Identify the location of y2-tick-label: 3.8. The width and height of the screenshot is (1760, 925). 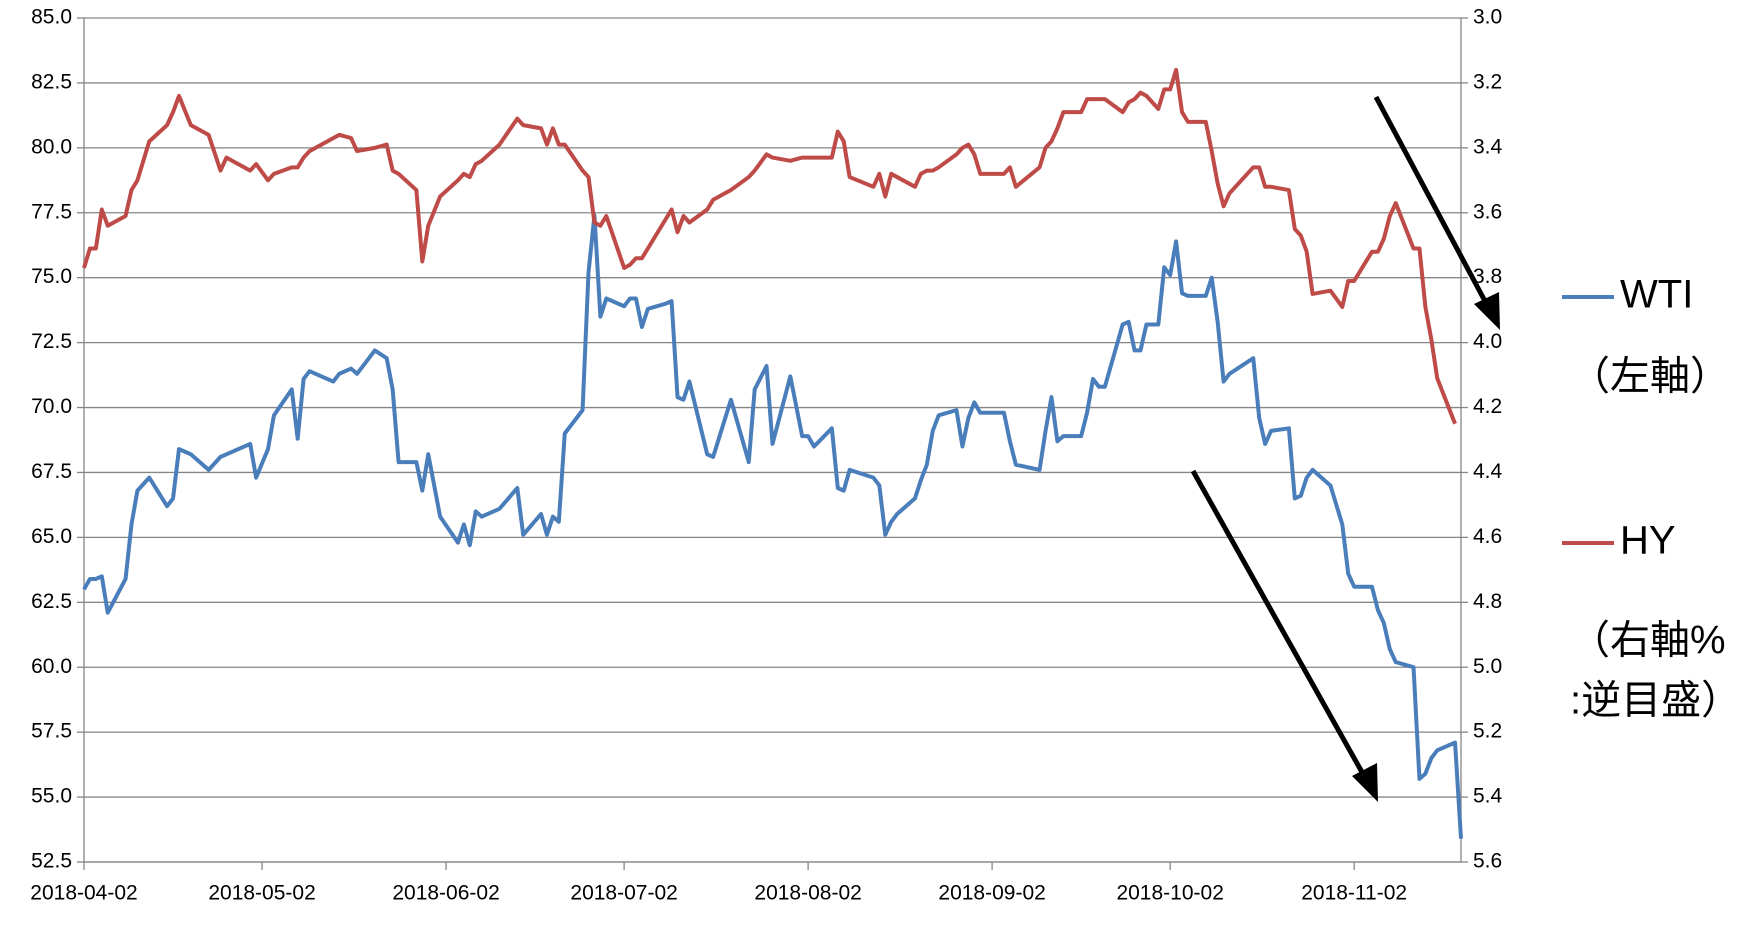
(1487, 276).